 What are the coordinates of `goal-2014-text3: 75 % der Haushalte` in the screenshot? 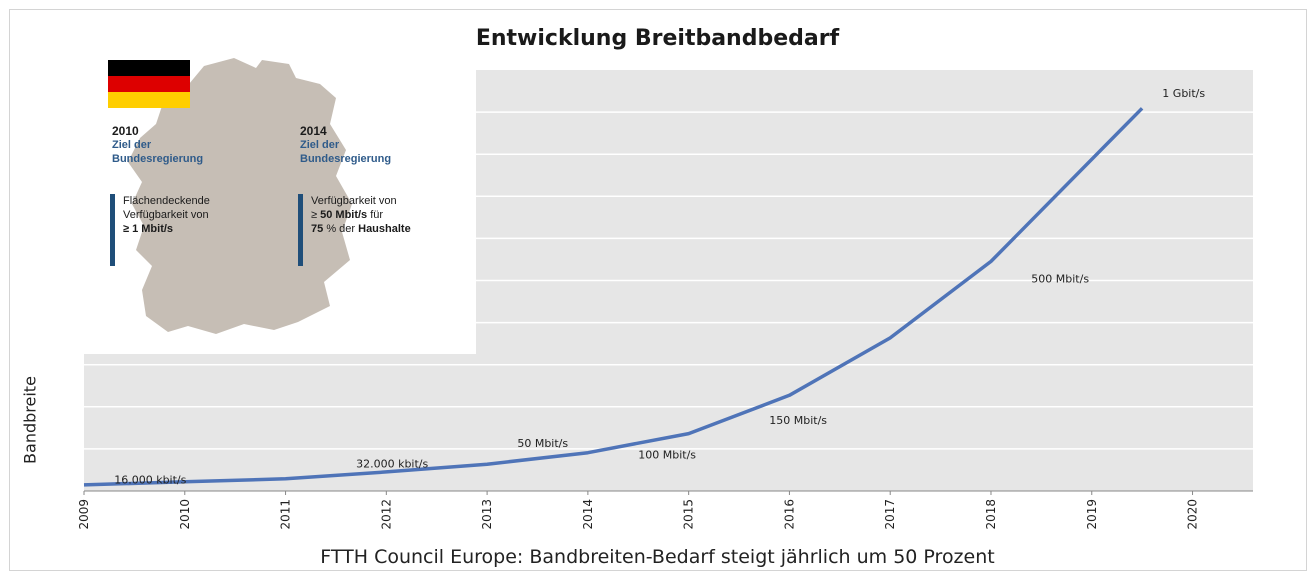 It's located at (361, 229).